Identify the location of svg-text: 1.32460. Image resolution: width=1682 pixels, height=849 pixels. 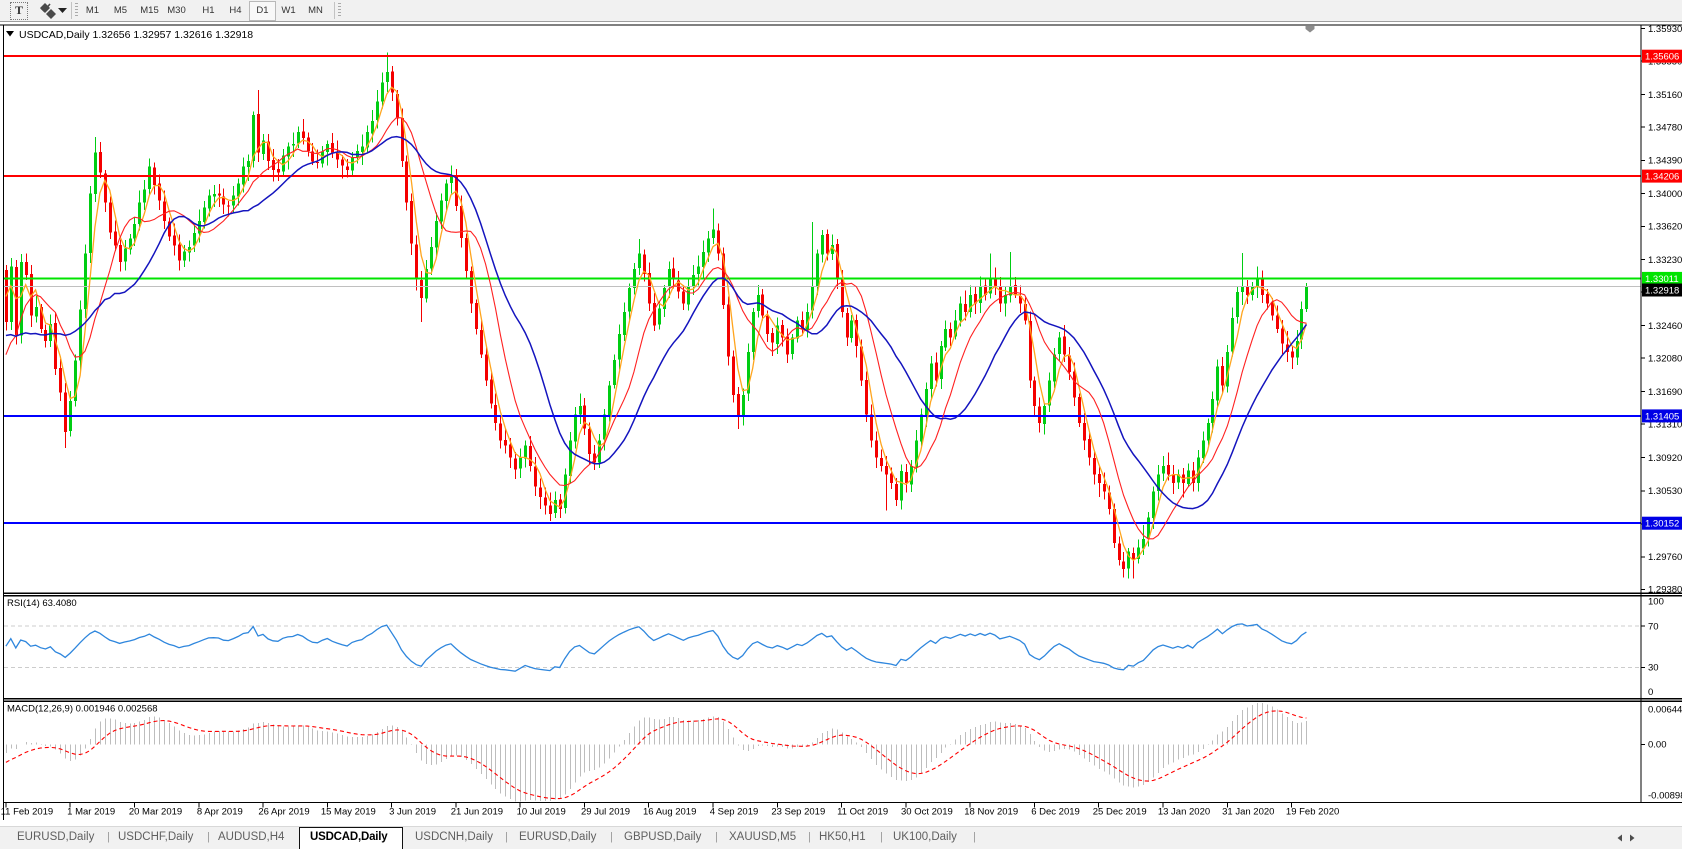
(1665, 326).